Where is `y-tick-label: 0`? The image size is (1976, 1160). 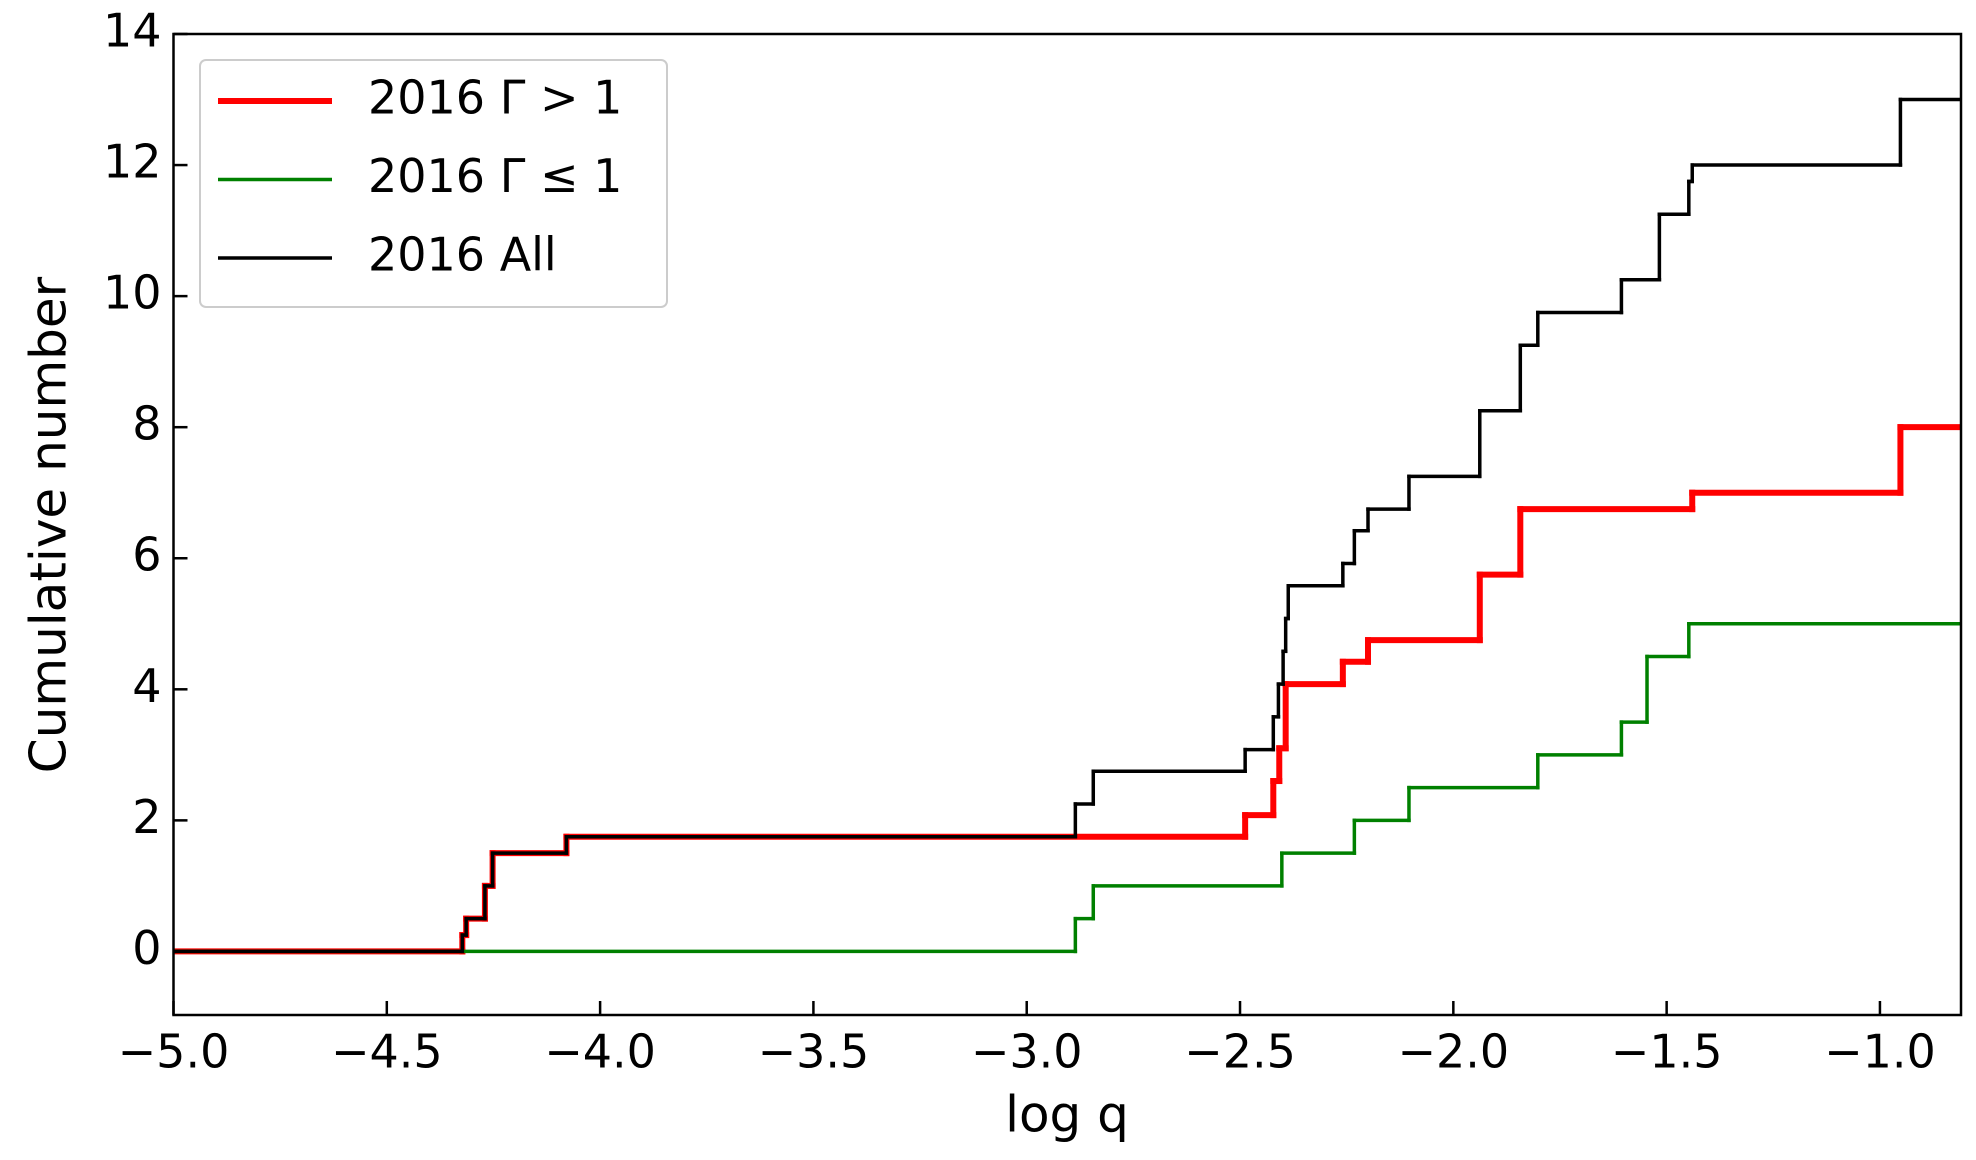 y-tick-label: 0 is located at coordinates (146, 948).